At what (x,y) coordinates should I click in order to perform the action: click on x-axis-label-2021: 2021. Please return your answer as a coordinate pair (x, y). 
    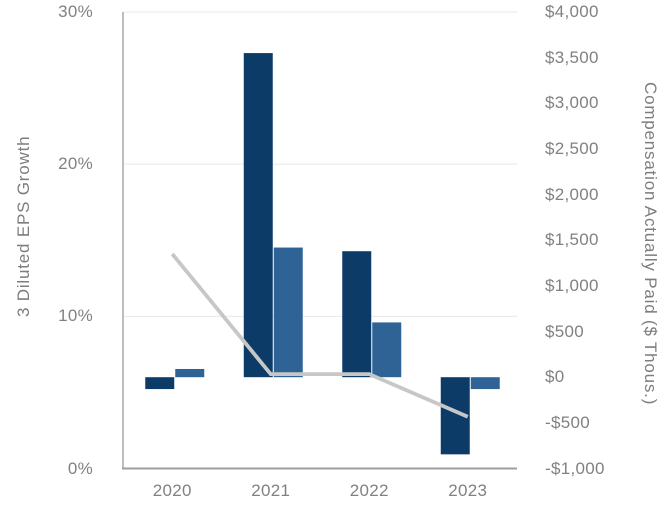
    Looking at the image, I should click on (271, 490).